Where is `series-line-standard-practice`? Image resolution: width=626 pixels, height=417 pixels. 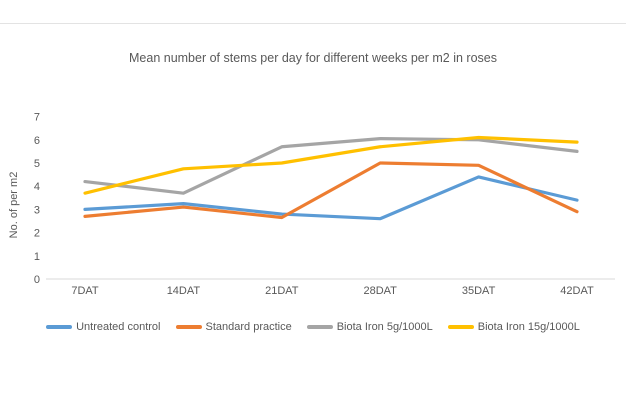
series-line-standard-practice is located at coordinates (331, 190).